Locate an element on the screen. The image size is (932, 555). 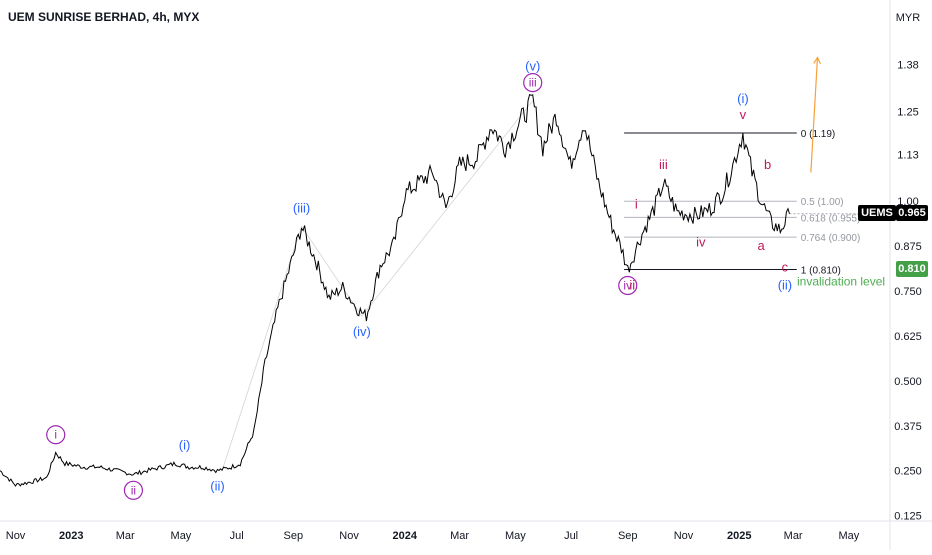
level-price-text: 0.810 is located at coordinates (912, 269).